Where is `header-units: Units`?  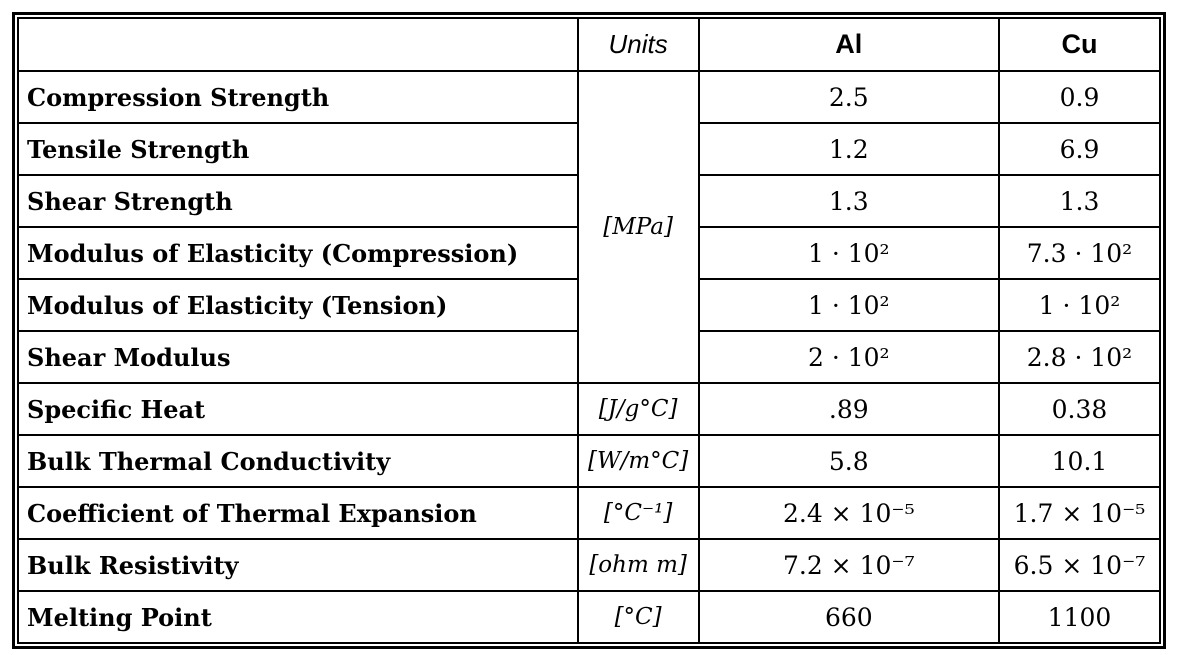 header-units: Units is located at coordinates (638, 44).